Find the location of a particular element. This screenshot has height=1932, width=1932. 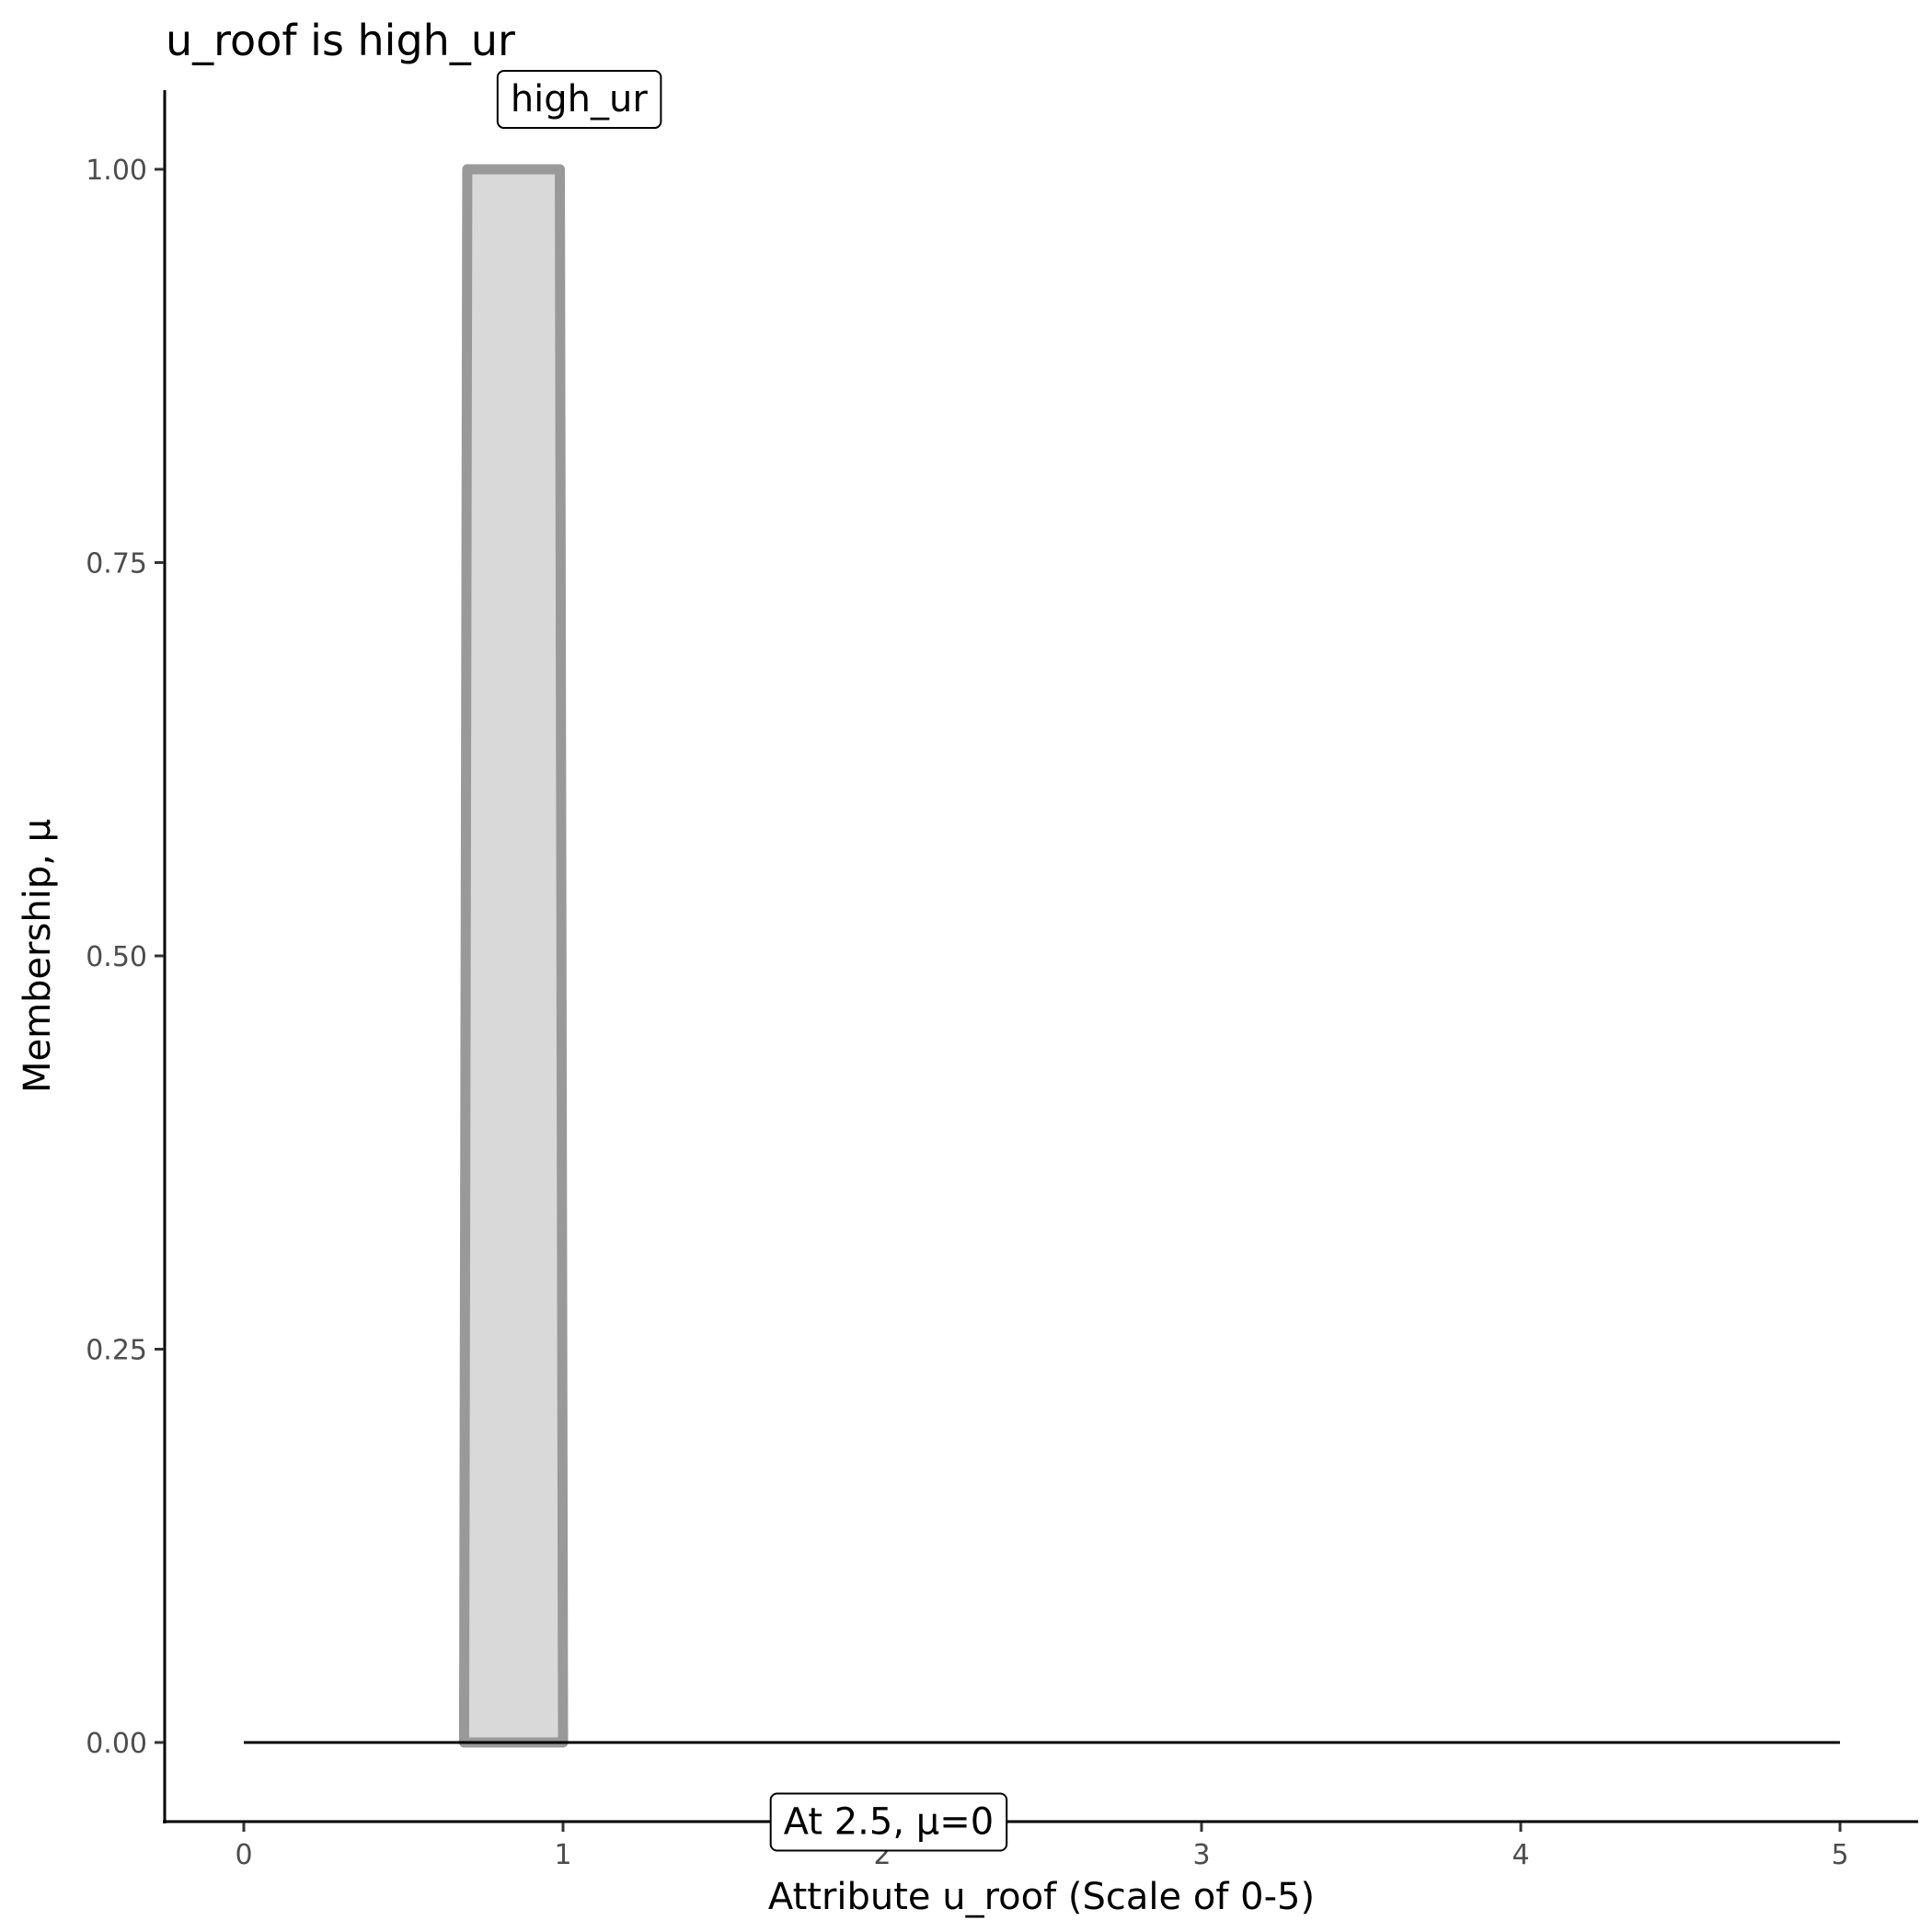

y-tick-label: 0.25 is located at coordinates (116, 1351).